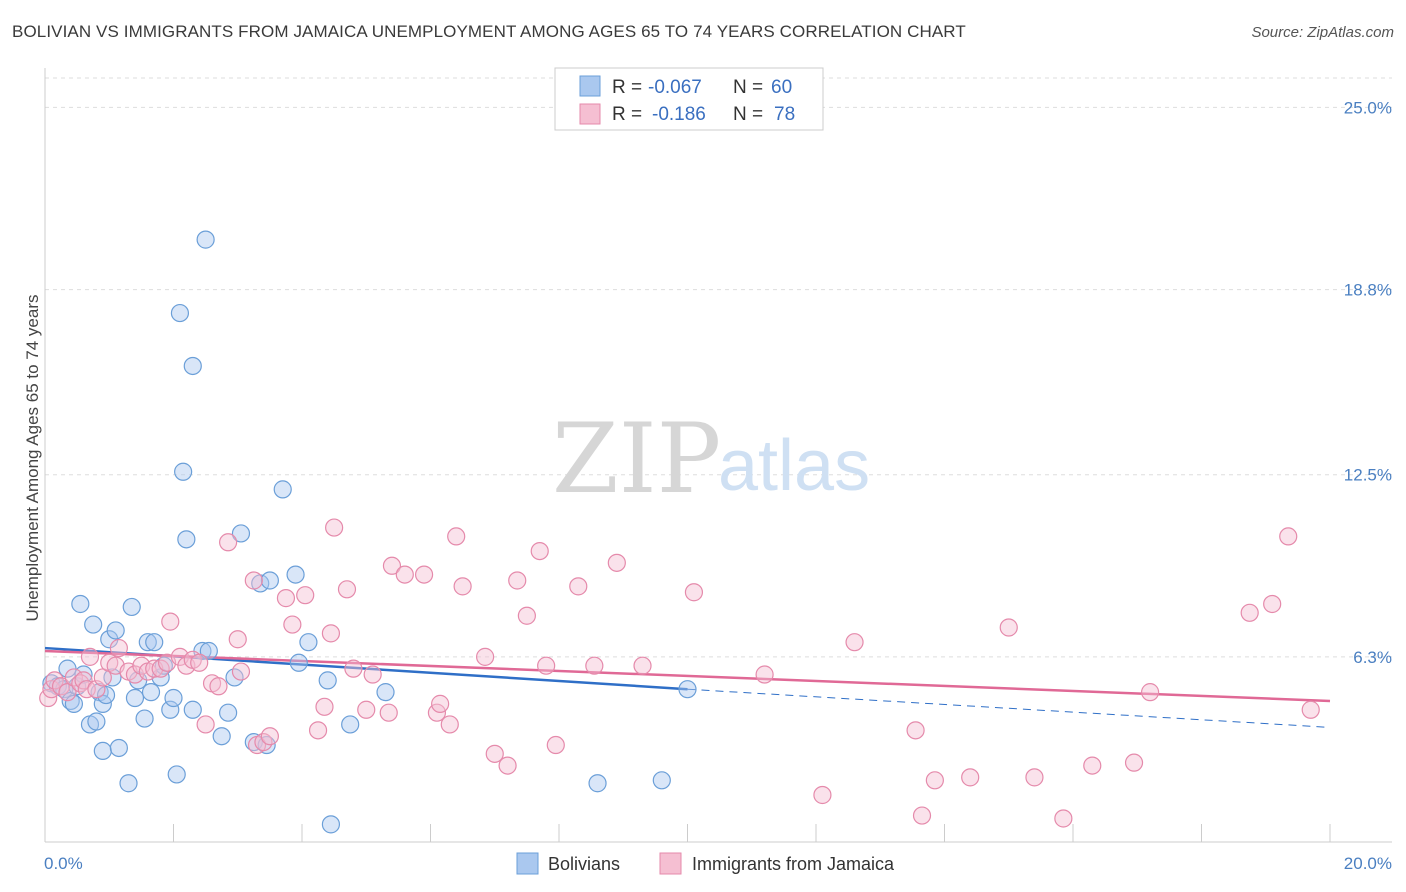  Describe the element at coordinates (590, 86) in the screenshot. I see `legend-swatch-bolivians` at that location.